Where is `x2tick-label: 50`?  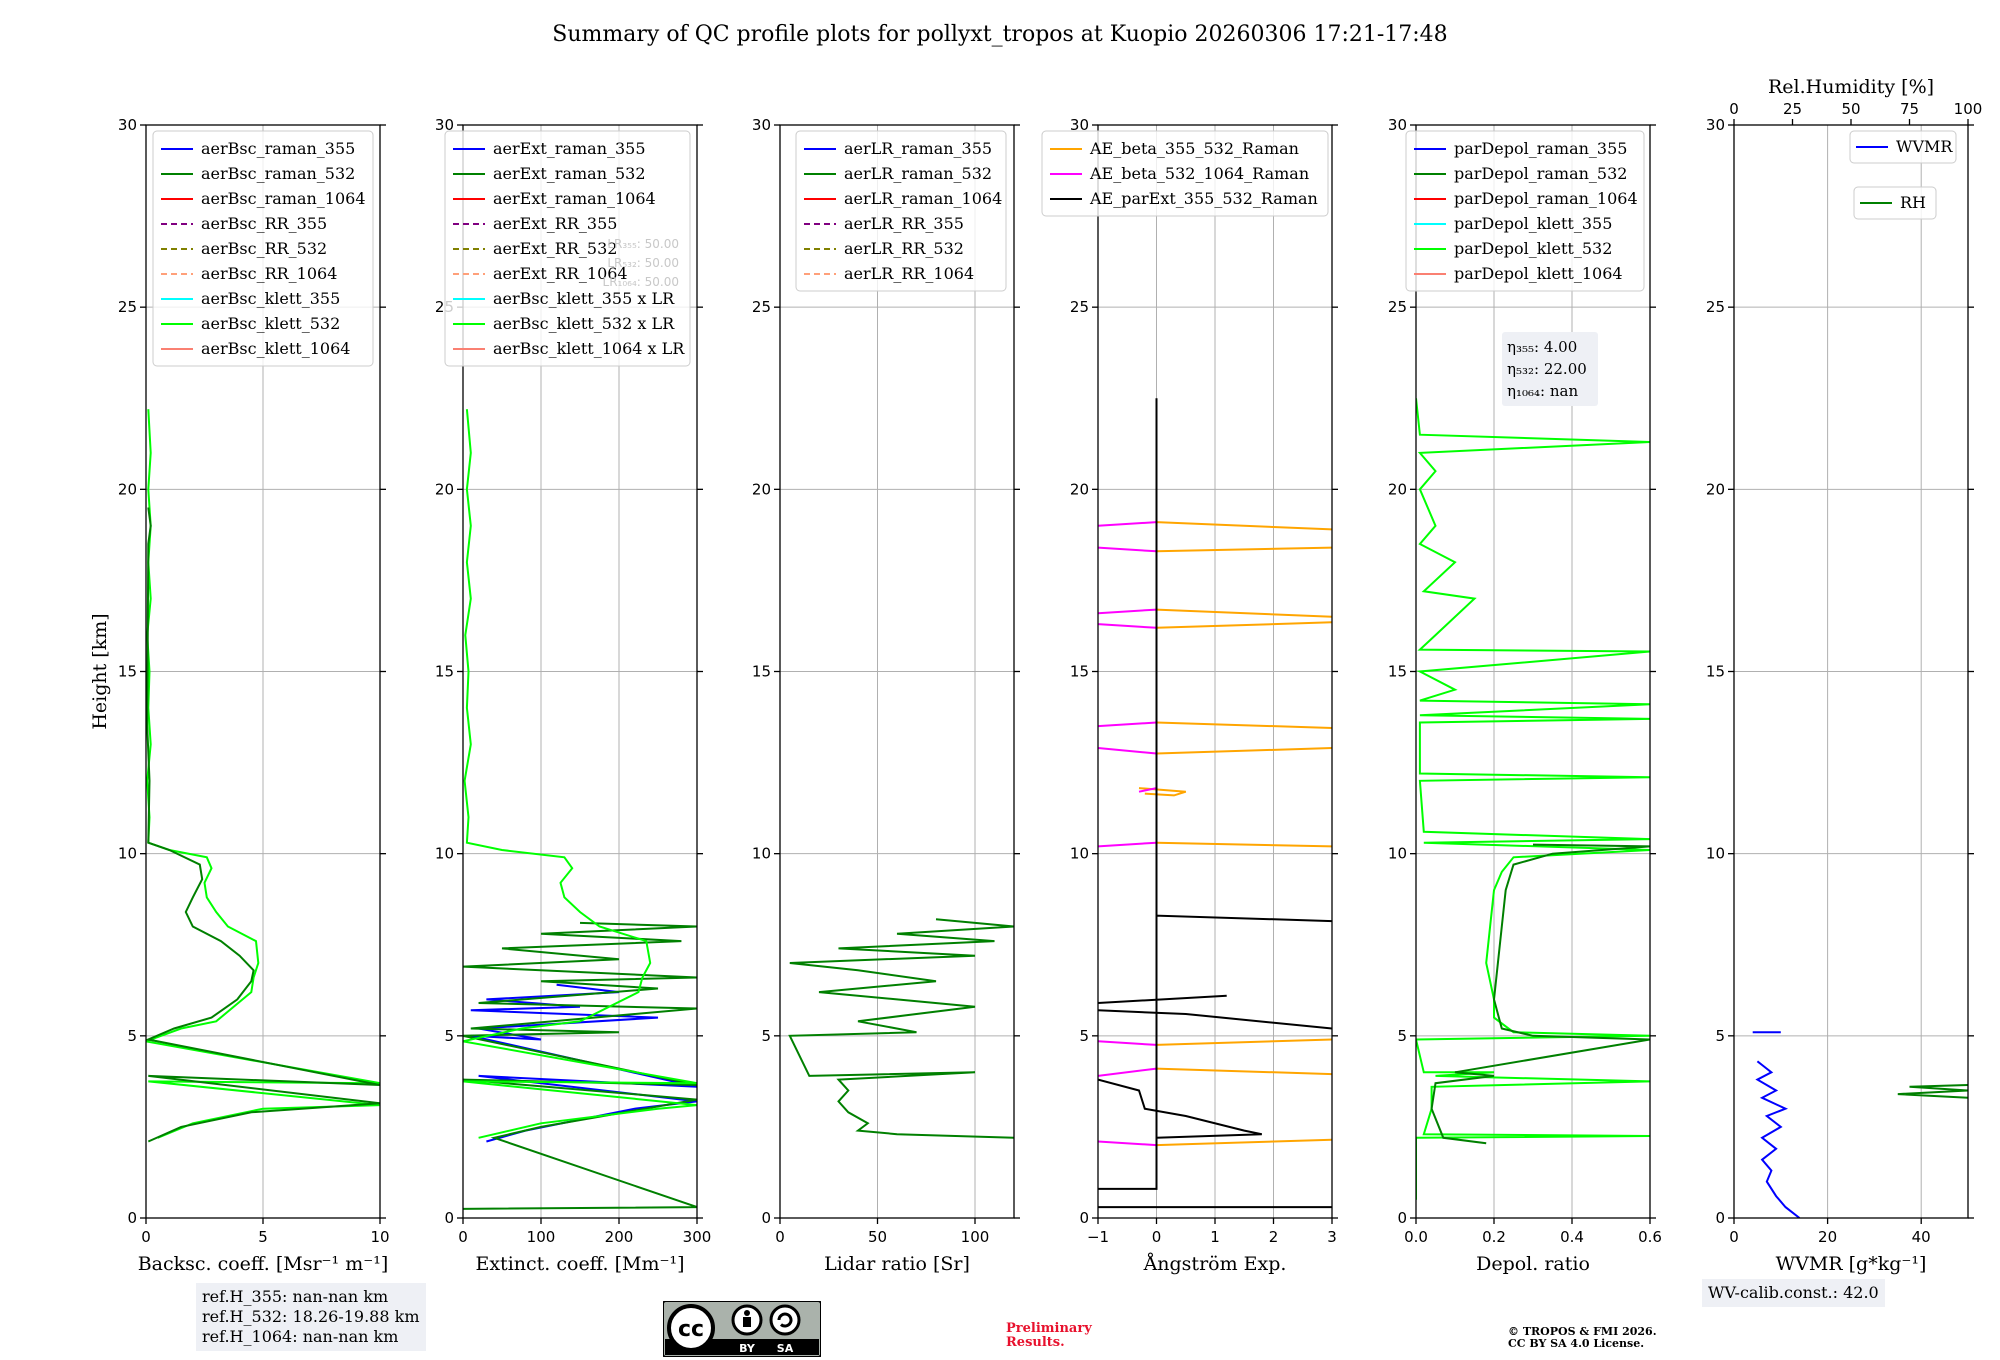
x2tick-label: 50 is located at coordinates (1850, 109).